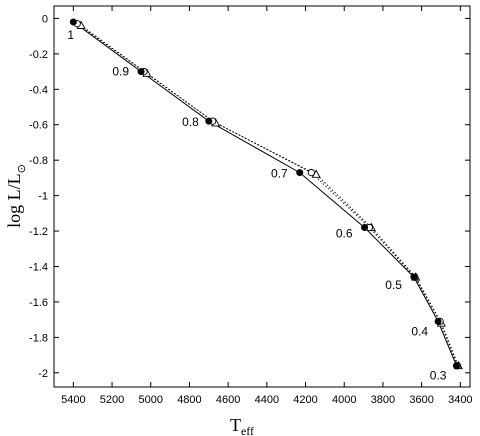 The image size is (480, 436). What do you see at coordinates (228, 400) in the screenshot?
I see `x-tick-label: 4600` at bounding box center [228, 400].